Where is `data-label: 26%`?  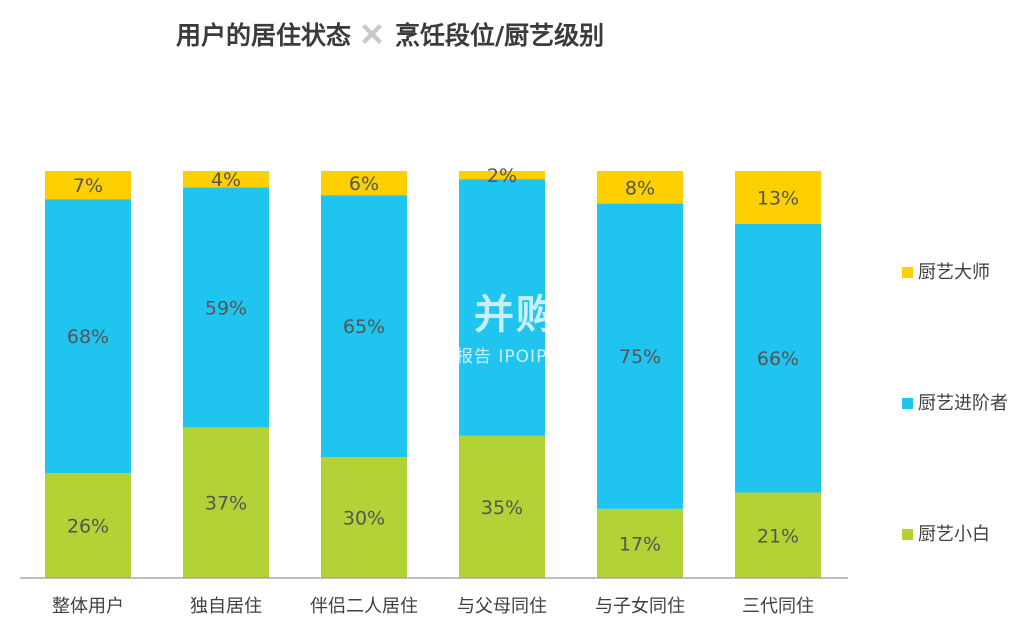
data-label: 26% is located at coordinates (88, 527).